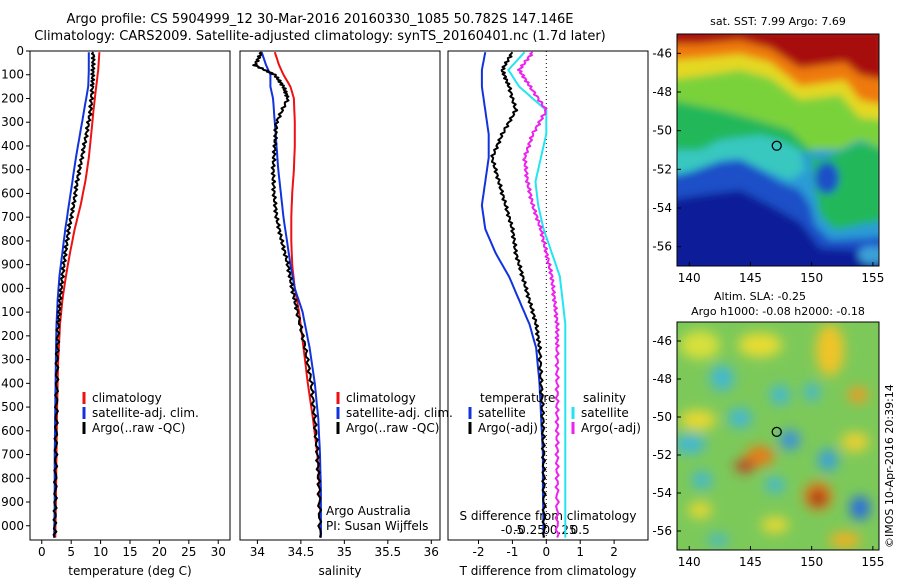 The width and height of the screenshot is (900, 580). Describe the element at coordinates (129, 571) in the screenshot. I see `temperature-xlabel: temperature (deg C)` at that location.